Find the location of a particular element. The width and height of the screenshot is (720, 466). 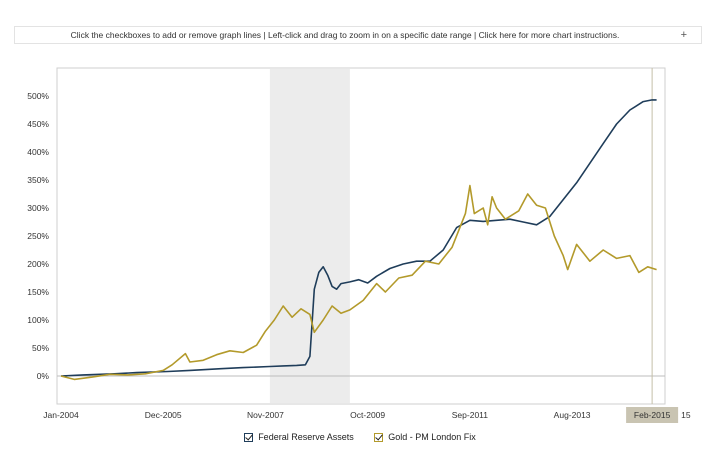

cursor-label-text: Feb-2015 is located at coordinates (652, 415).